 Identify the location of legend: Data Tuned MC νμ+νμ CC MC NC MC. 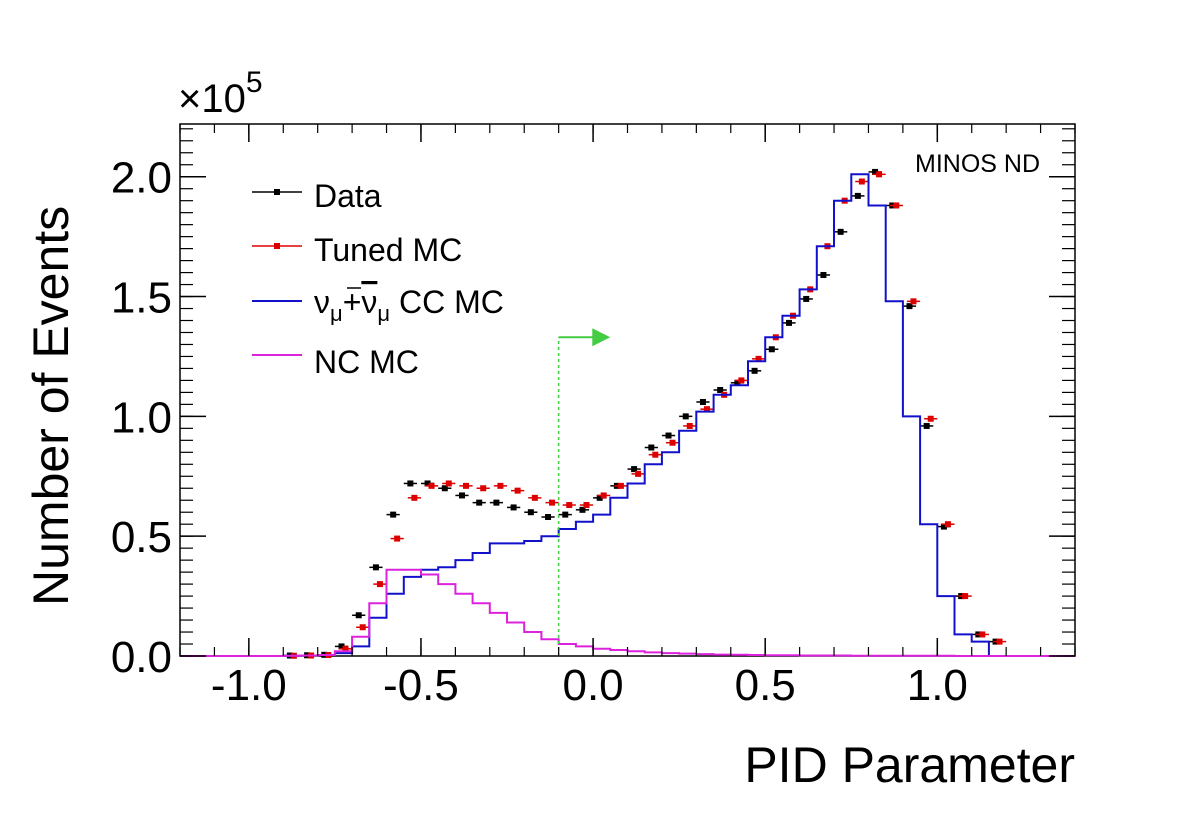
(378, 279).